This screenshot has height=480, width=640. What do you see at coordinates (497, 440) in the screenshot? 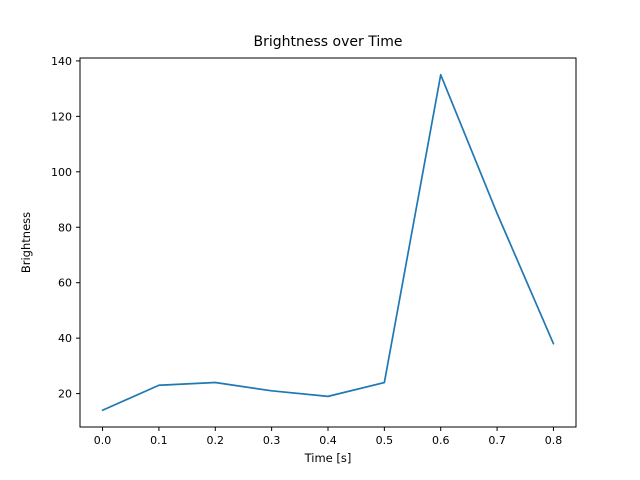
I see `x-tick-label: 0.7` at bounding box center [497, 440].